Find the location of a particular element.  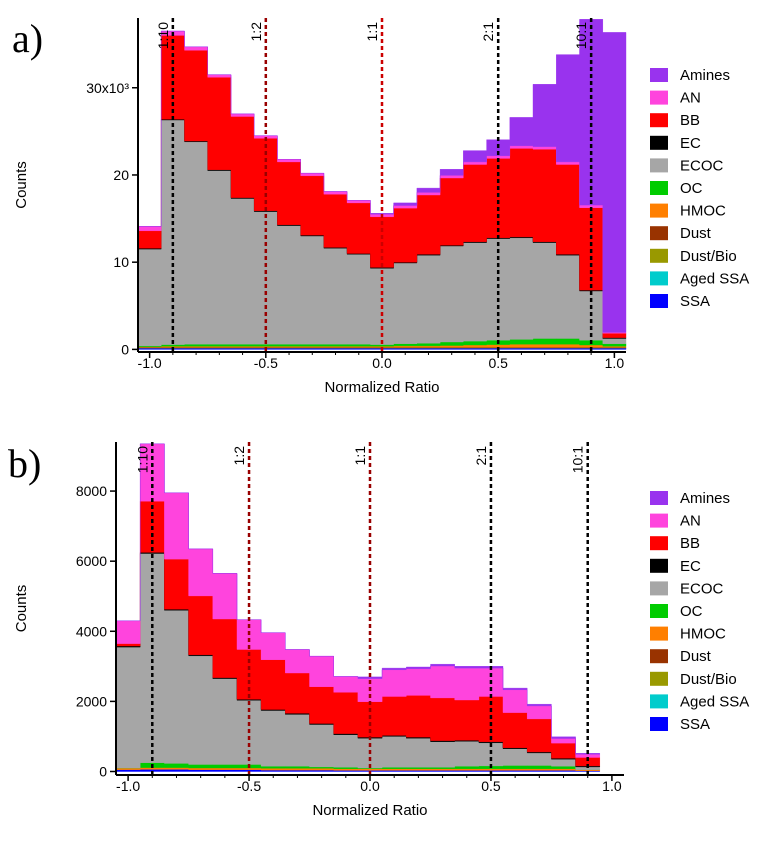

y-tick-label: 6000 is located at coordinates (91, 561).